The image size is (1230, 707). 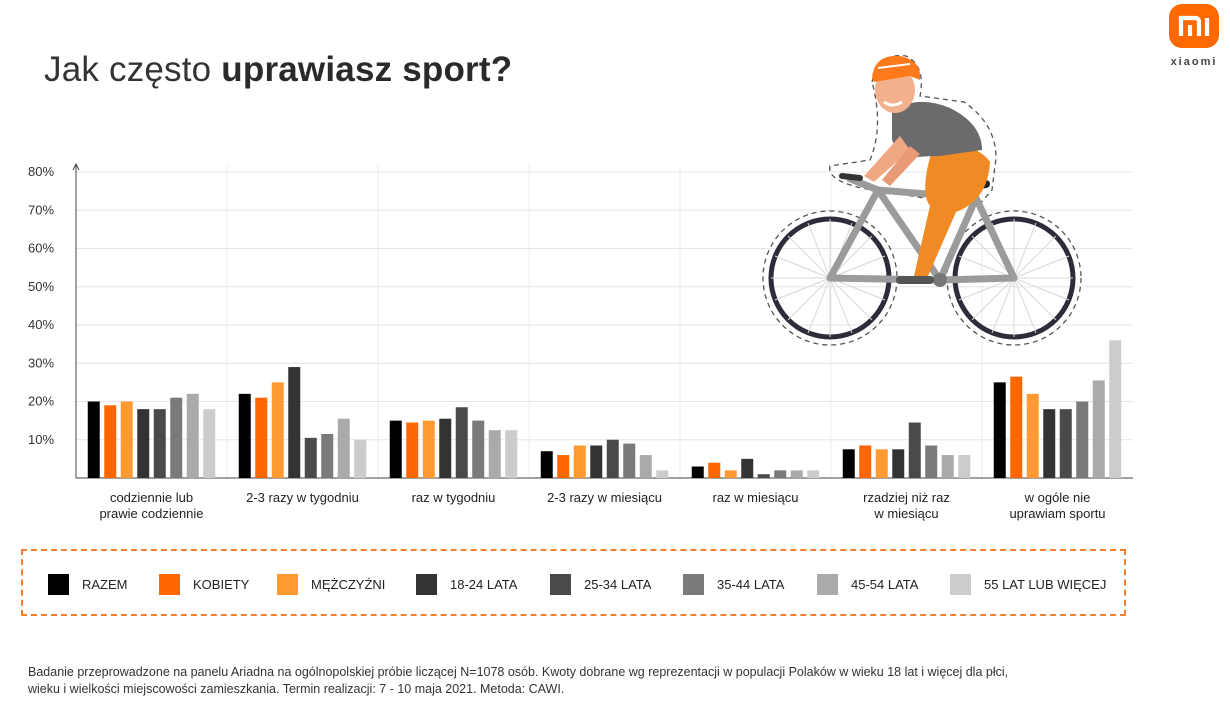 I want to click on legend-label: RAZEM, so click(x=105, y=584).